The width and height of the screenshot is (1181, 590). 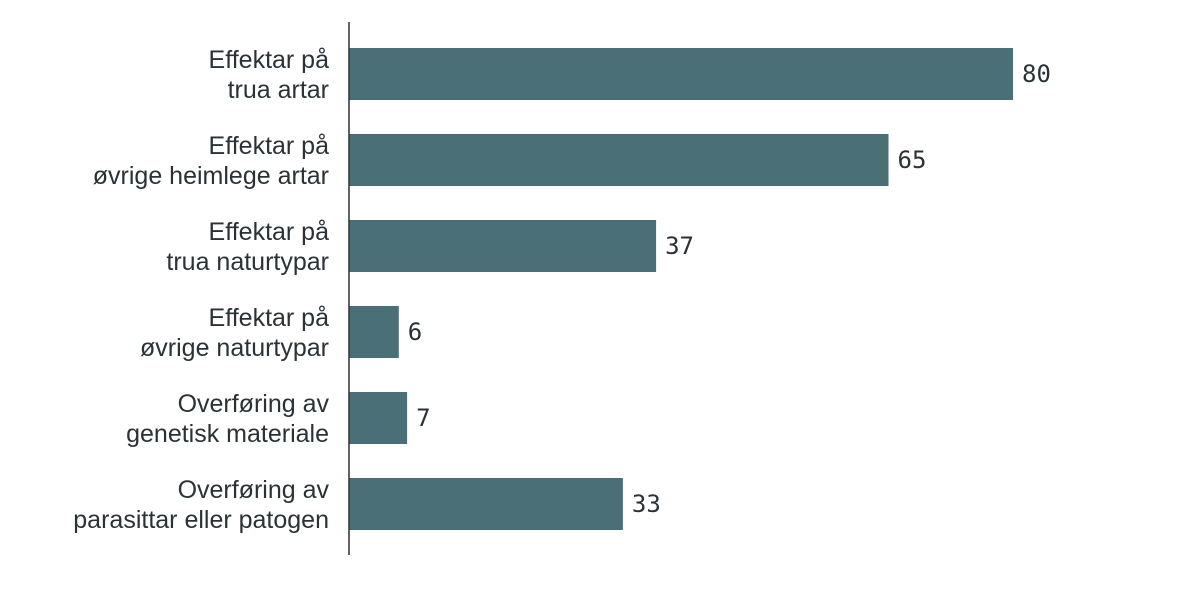 What do you see at coordinates (227, 434) in the screenshot?
I see `category-label: genetisk materiale` at bounding box center [227, 434].